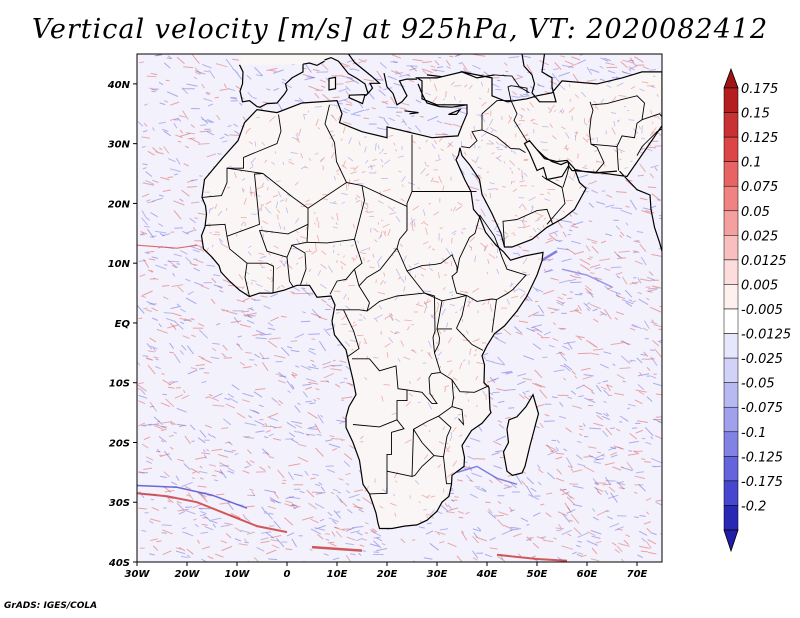 The width and height of the screenshot is (800, 618). What do you see at coordinates (487, 574) in the screenshot?
I see `lon-tick-label: 40E` at bounding box center [487, 574].